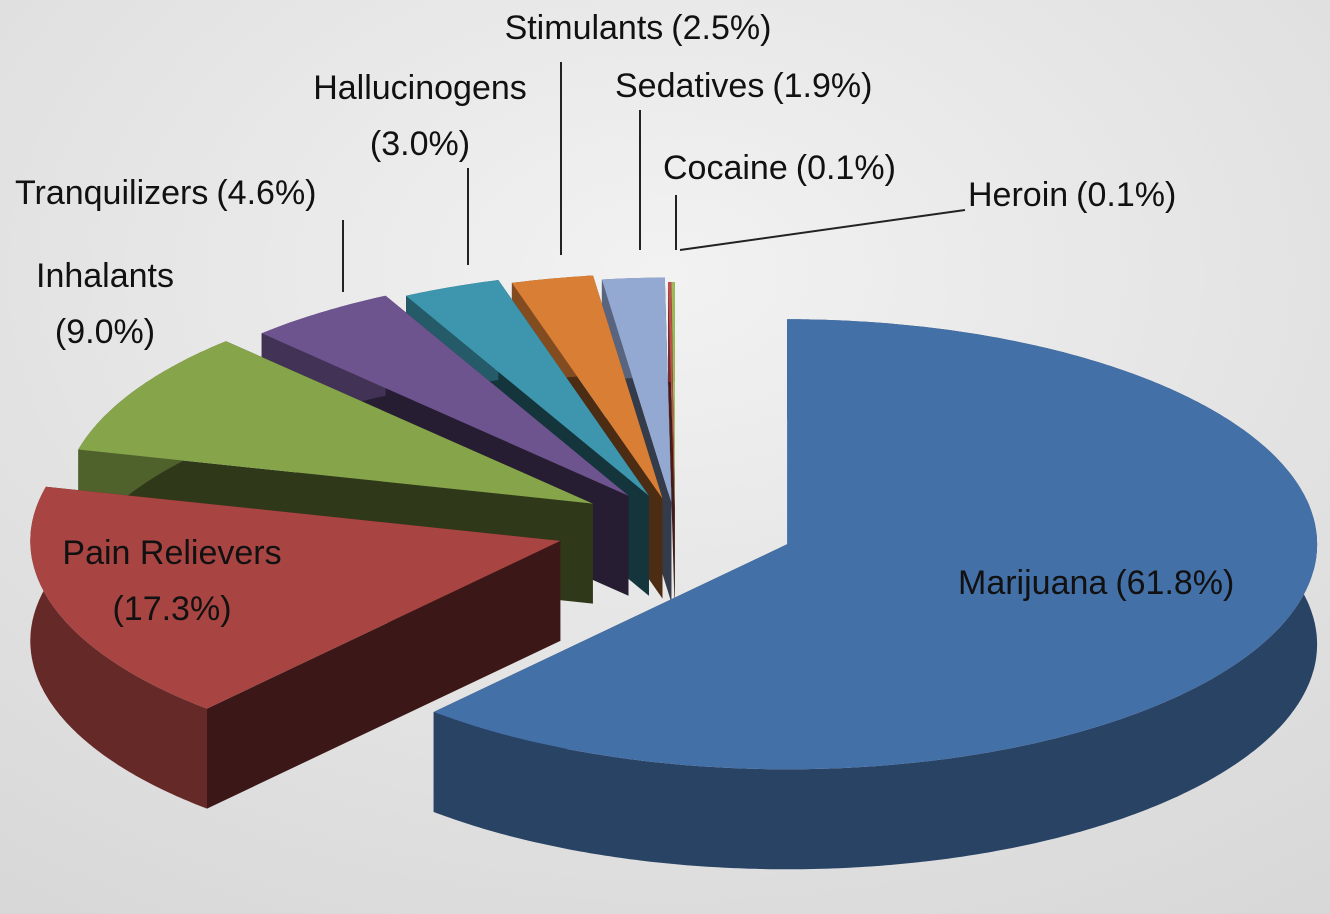 This screenshot has height=914, width=1330. Describe the element at coordinates (1032, 583) in the screenshot. I see `category-name: Marijuana` at that location.